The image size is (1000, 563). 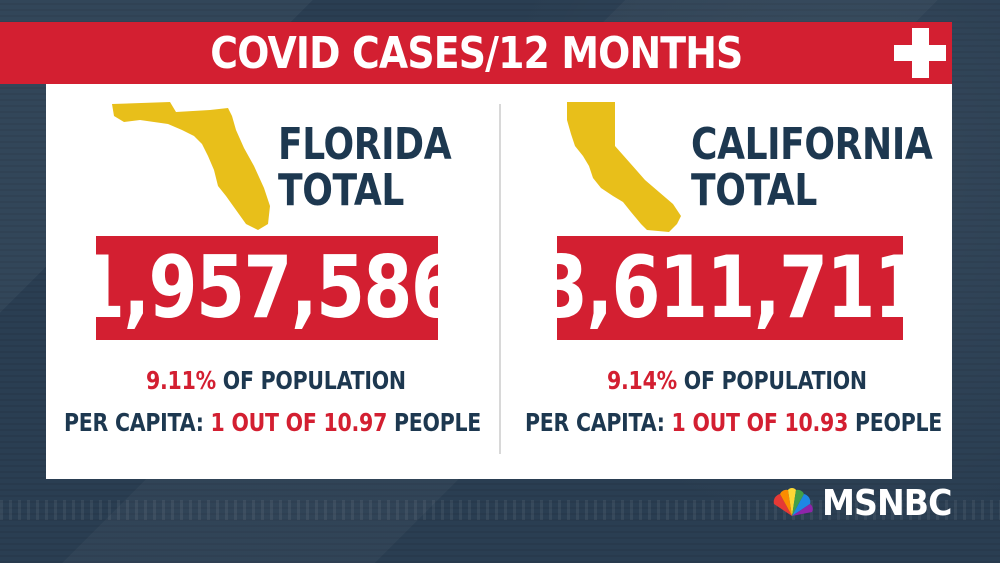 I want to click on florida-percent-line: 9.11% OF POPULATION, so click(x=276, y=380).